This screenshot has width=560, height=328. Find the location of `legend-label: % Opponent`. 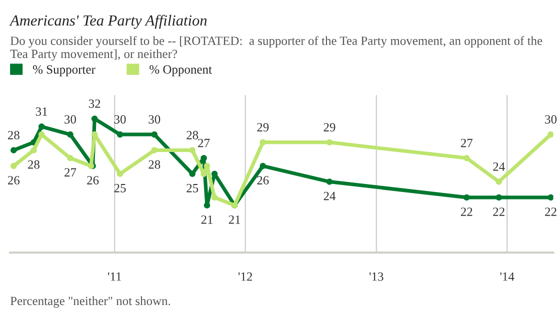

legend-label: % Opponent is located at coordinates (181, 70).